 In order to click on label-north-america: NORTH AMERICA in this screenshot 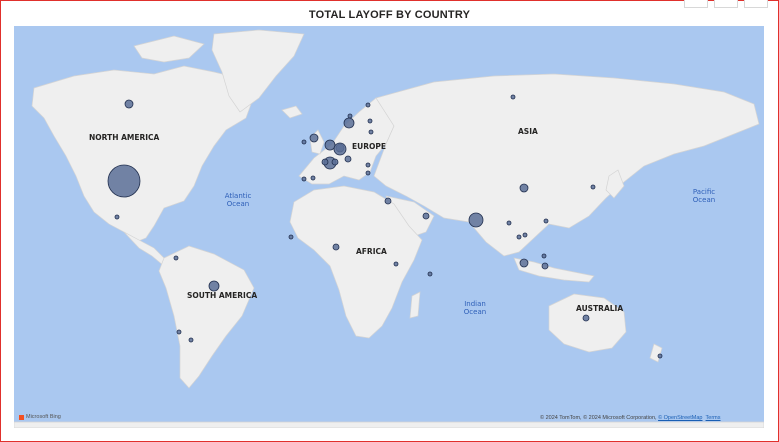, I will do `click(124, 137)`.